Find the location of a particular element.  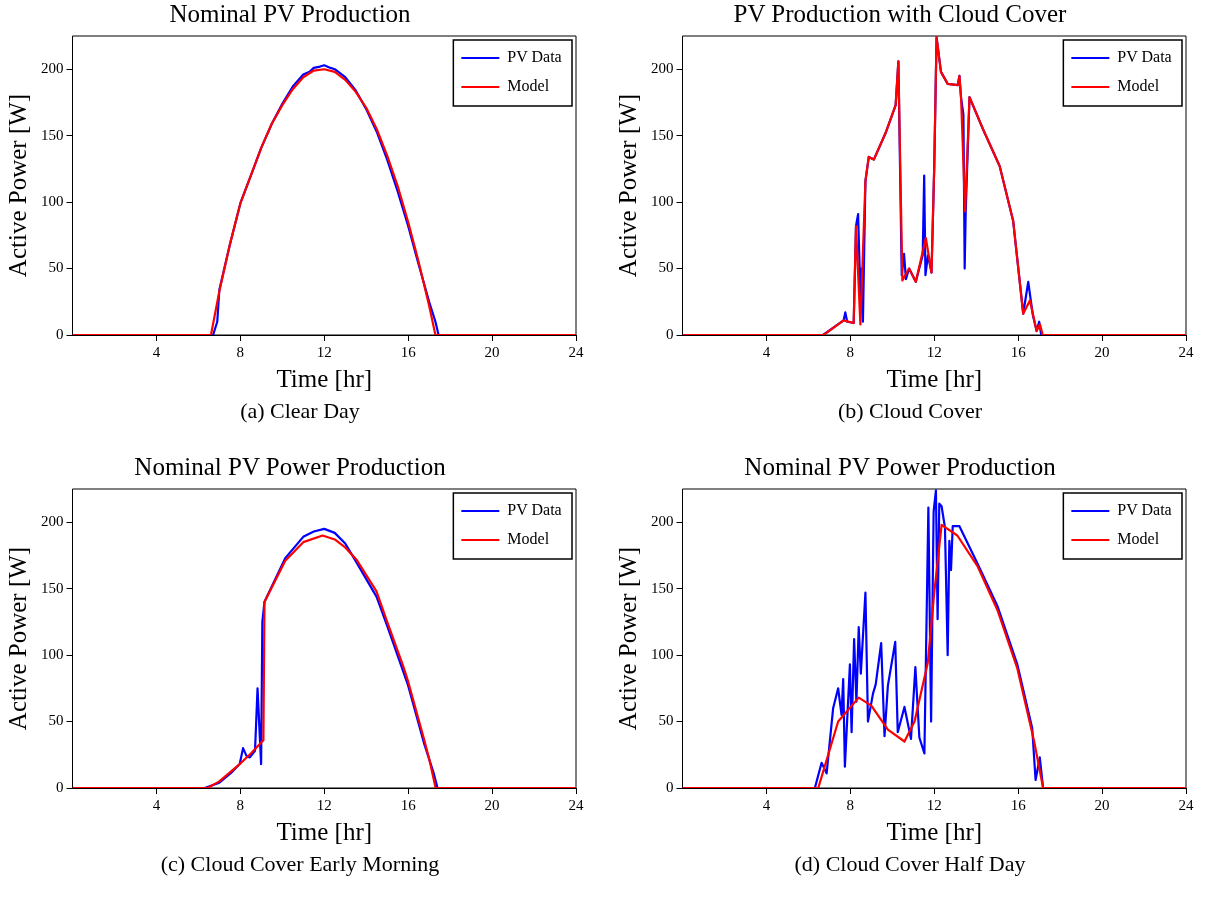

text: (a) Clear Day is located at coordinates (300, 411).